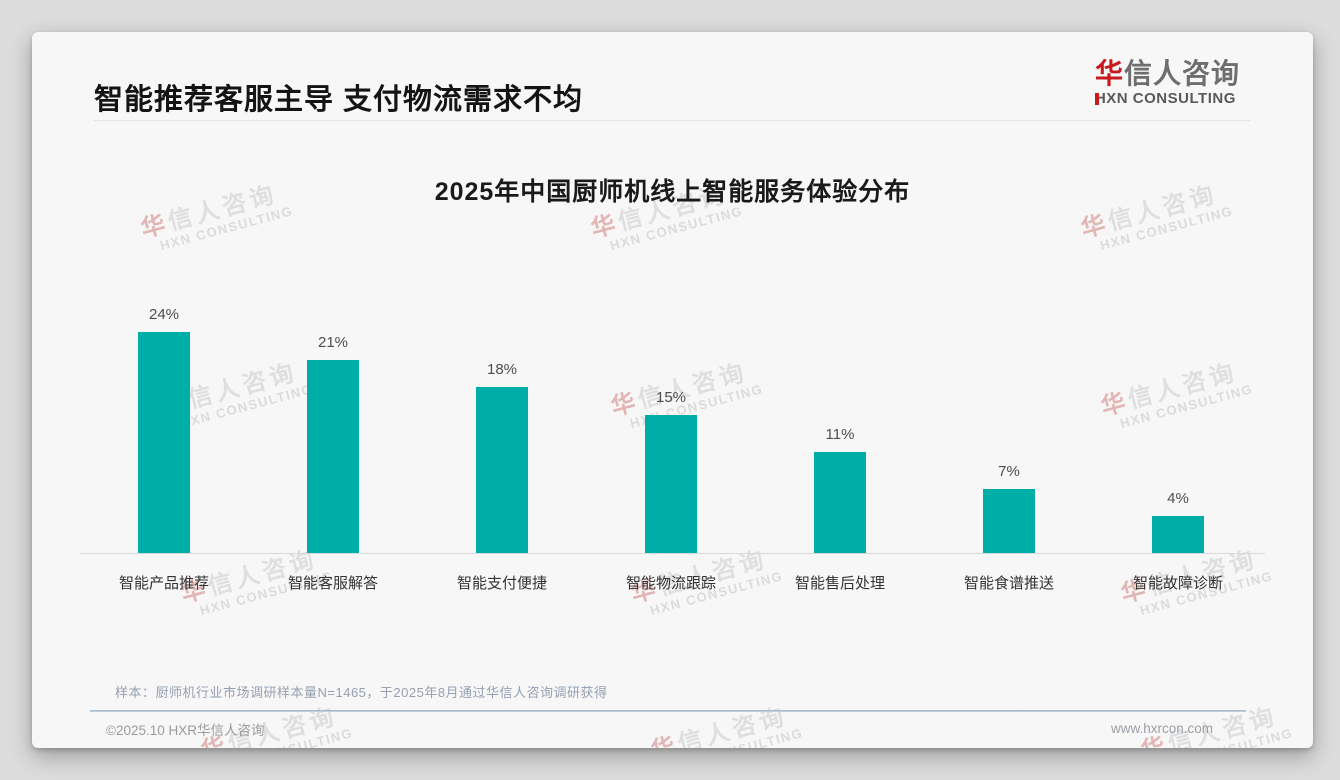  I want to click on bar-value-label: 7%, so click(1009, 471).